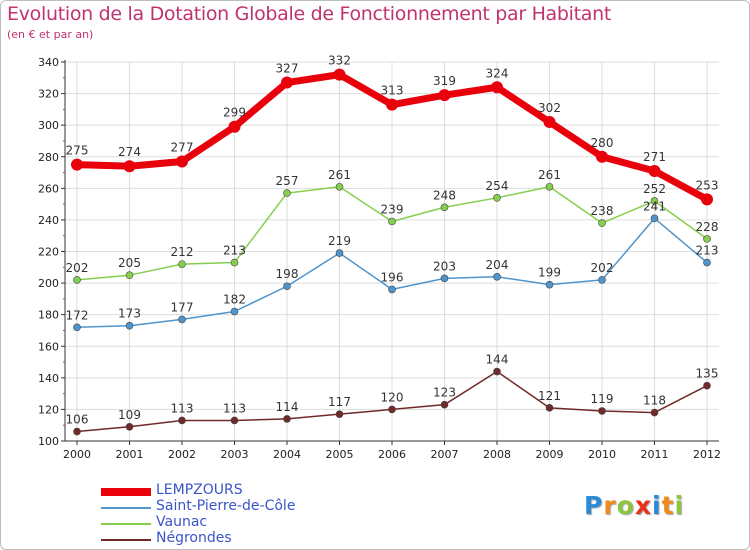 This screenshot has height=550, width=750. Describe the element at coordinates (654, 206) in the screenshot. I see `data-label: 241` at that location.